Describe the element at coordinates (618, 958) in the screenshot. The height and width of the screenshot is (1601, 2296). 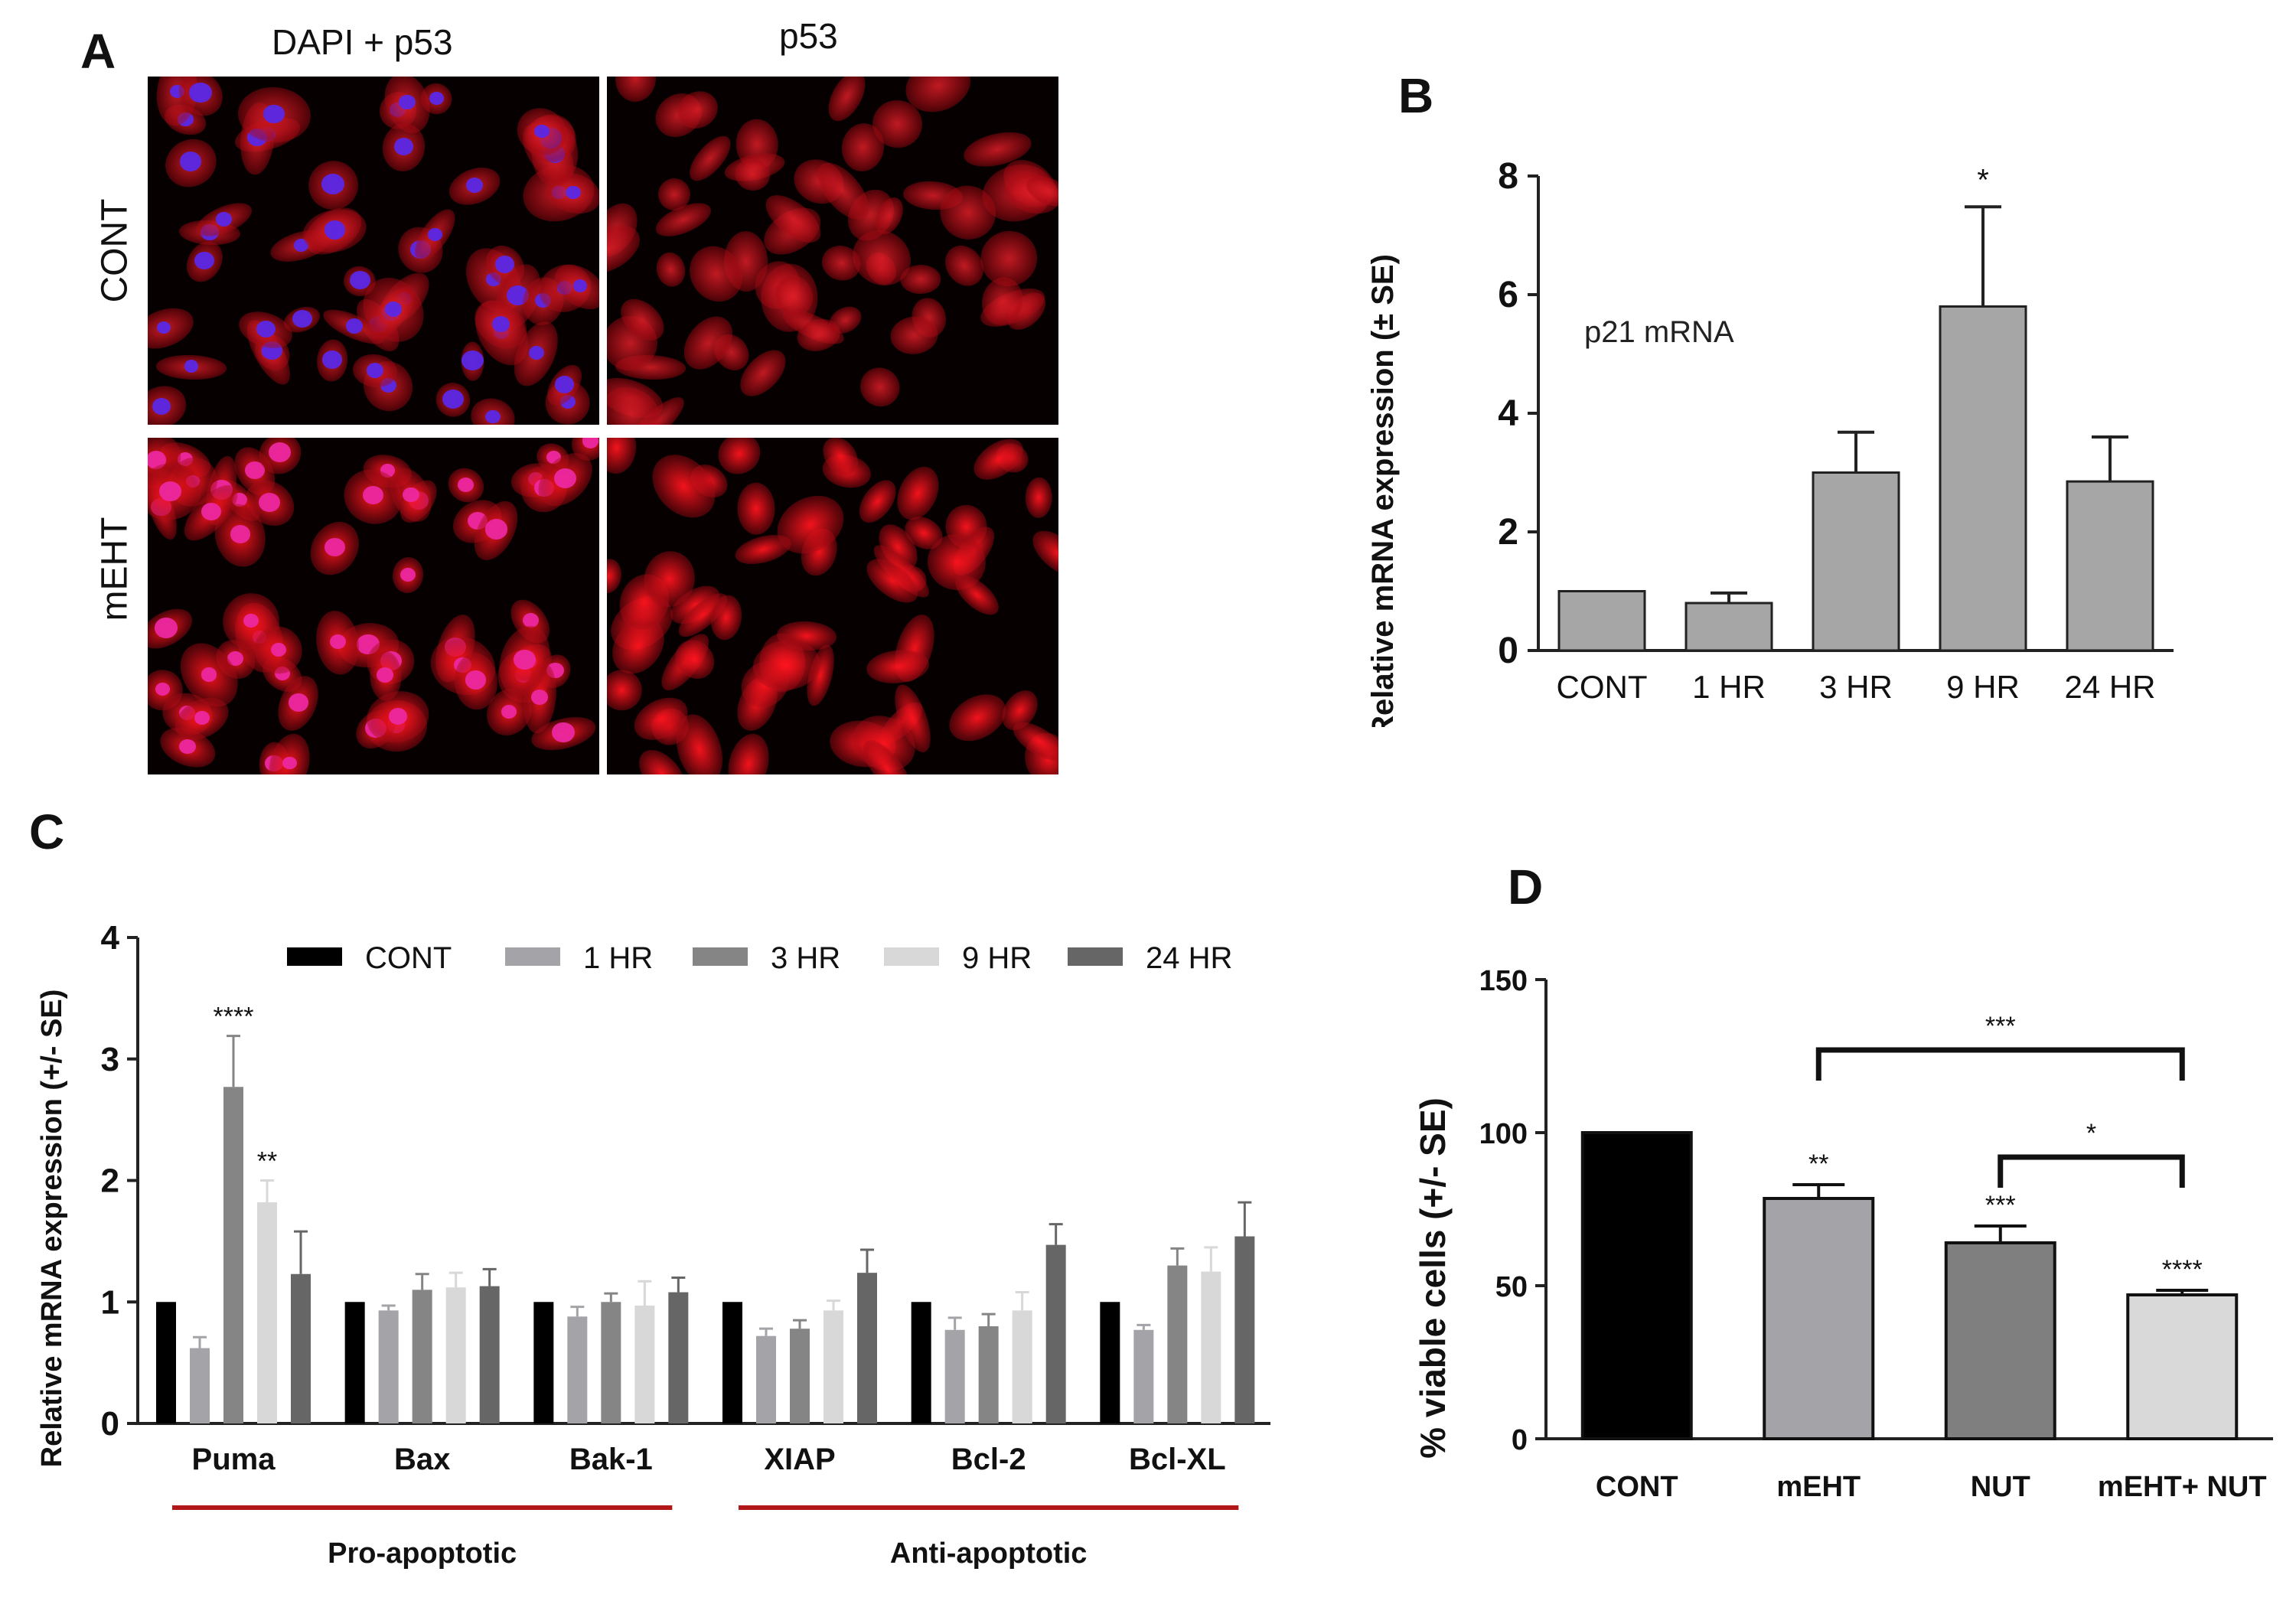
I see `chart-c-legend-label: 1 HR` at that location.